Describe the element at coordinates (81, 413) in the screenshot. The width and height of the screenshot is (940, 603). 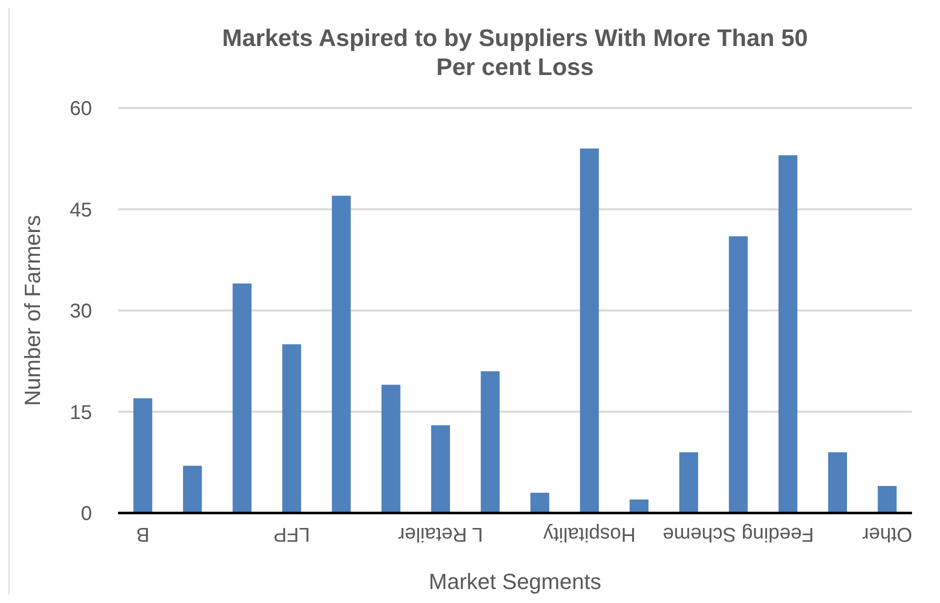
I see `y-tick-label: 15` at that location.